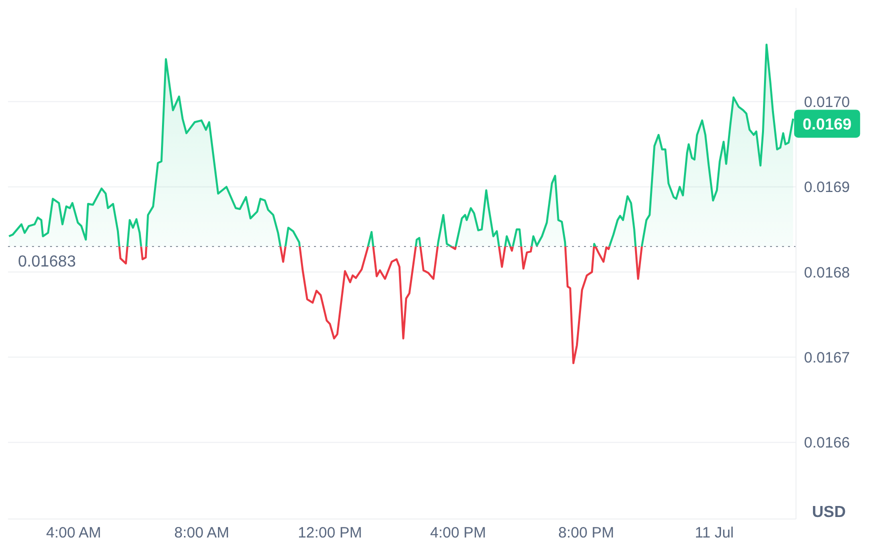  Describe the element at coordinates (827, 443) in the screenshot. I see `y-tick-label: 0.0166` at that location.